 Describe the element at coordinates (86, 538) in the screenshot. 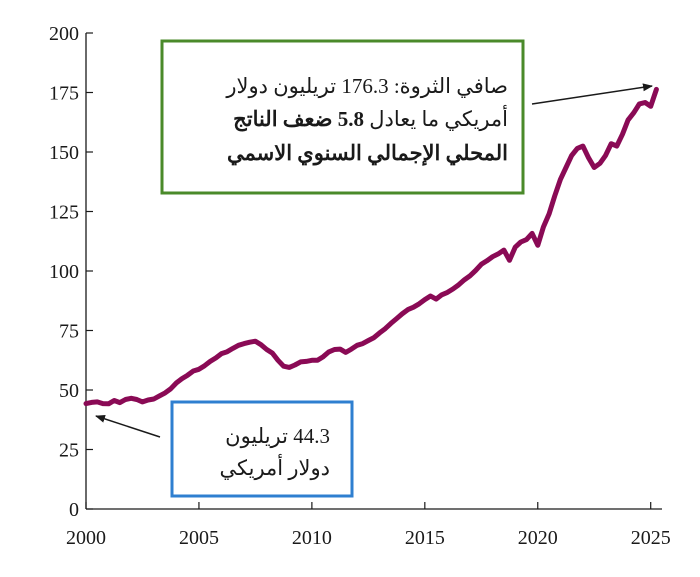

I see `x-tick-label: 2000` at that location.